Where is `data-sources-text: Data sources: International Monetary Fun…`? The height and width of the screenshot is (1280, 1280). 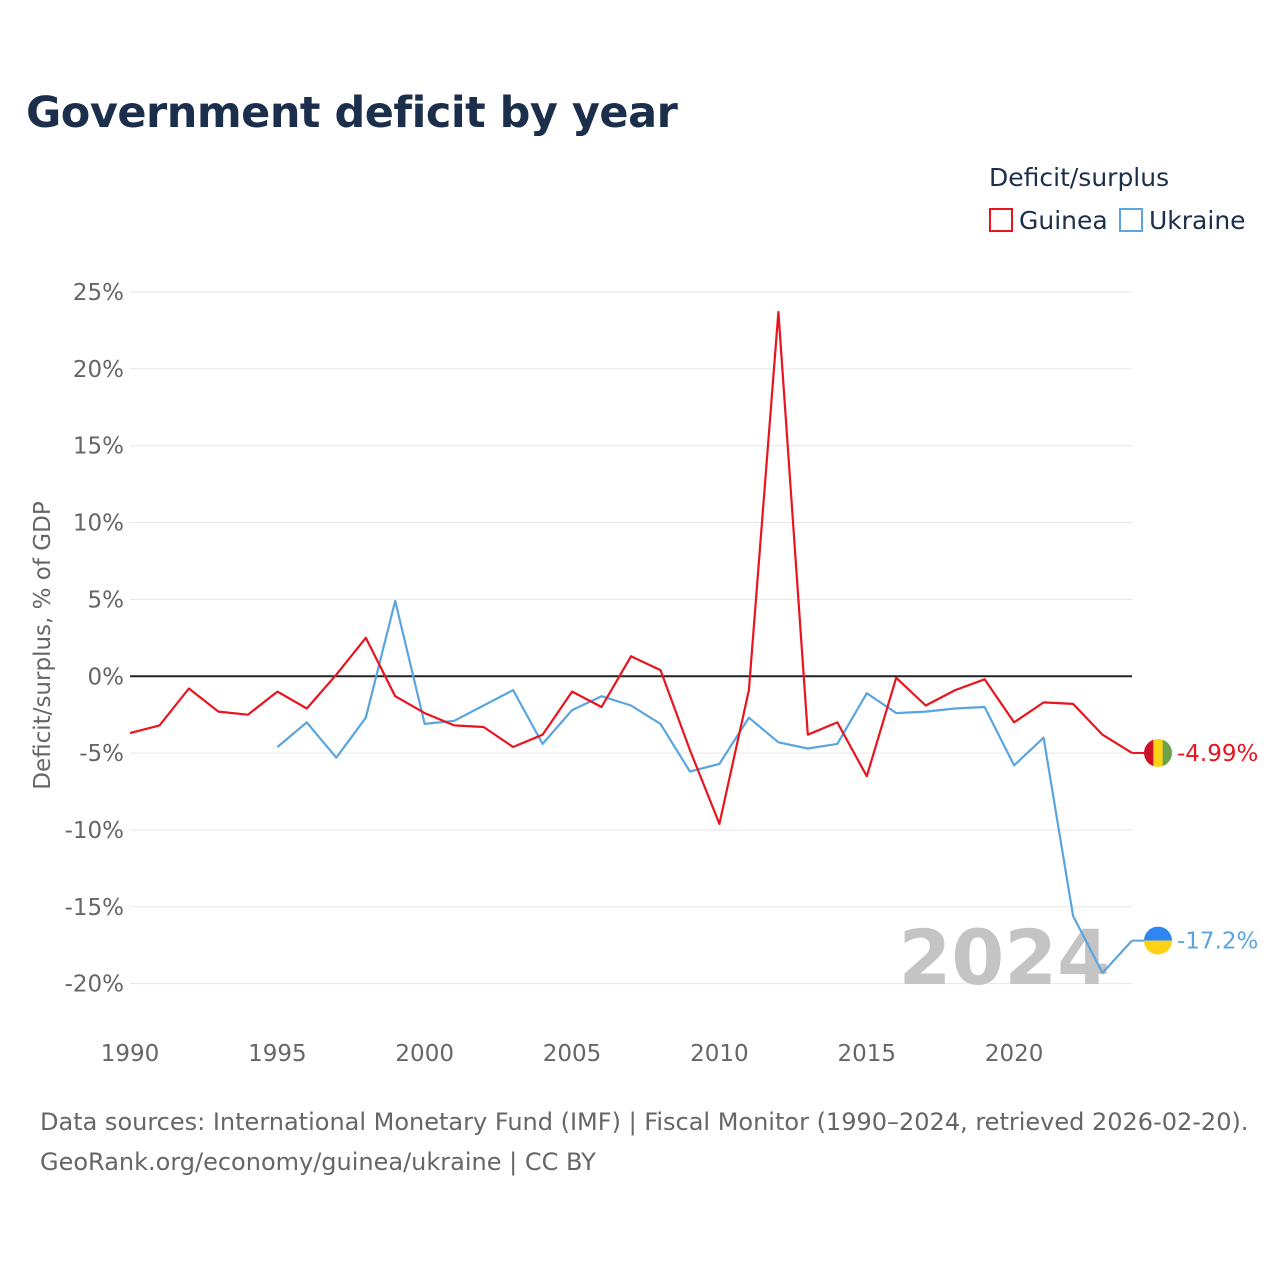
data-sources-text: Data sources: International Monetary Fun… is located at coordinates (644, 1122).